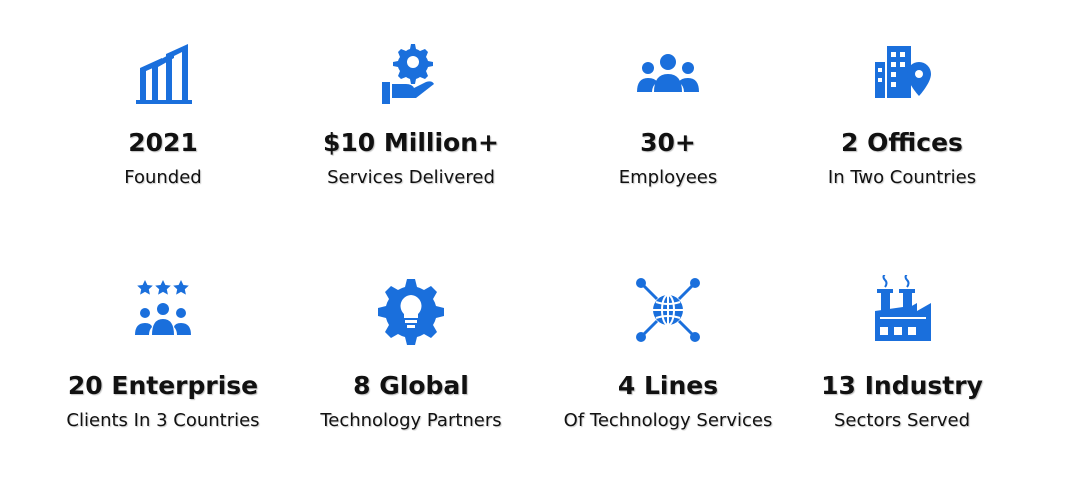 Image resolution: width=1076 pixels, height=501 pixels. I want to click on stat-label: Clients In 3 Countries, so click(163, 420).